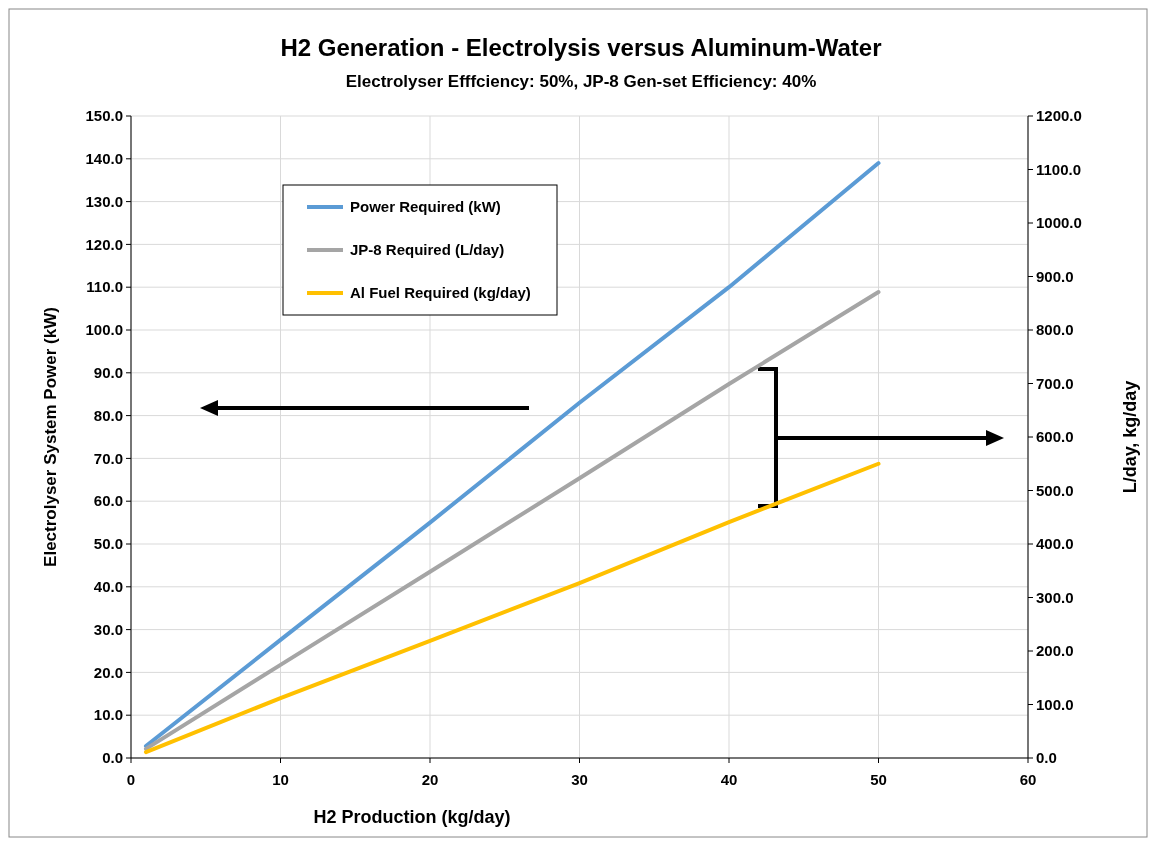 This screenshot has height=841, width=1151. I want to click on x-axis-title: H2 Production (kg/day), so click(412, 817).